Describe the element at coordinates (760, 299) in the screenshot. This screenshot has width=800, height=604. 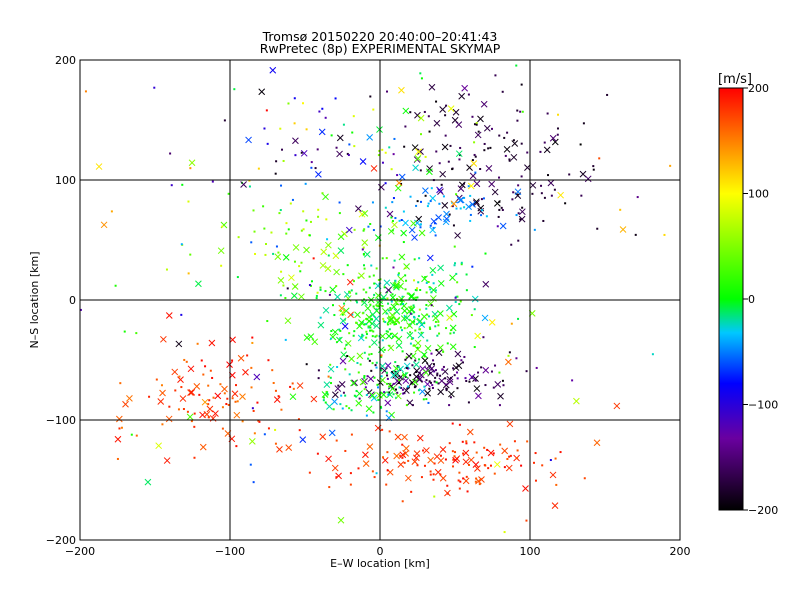
I see `colorbar-ticks: 200 100 0 −100 −200` at that location.